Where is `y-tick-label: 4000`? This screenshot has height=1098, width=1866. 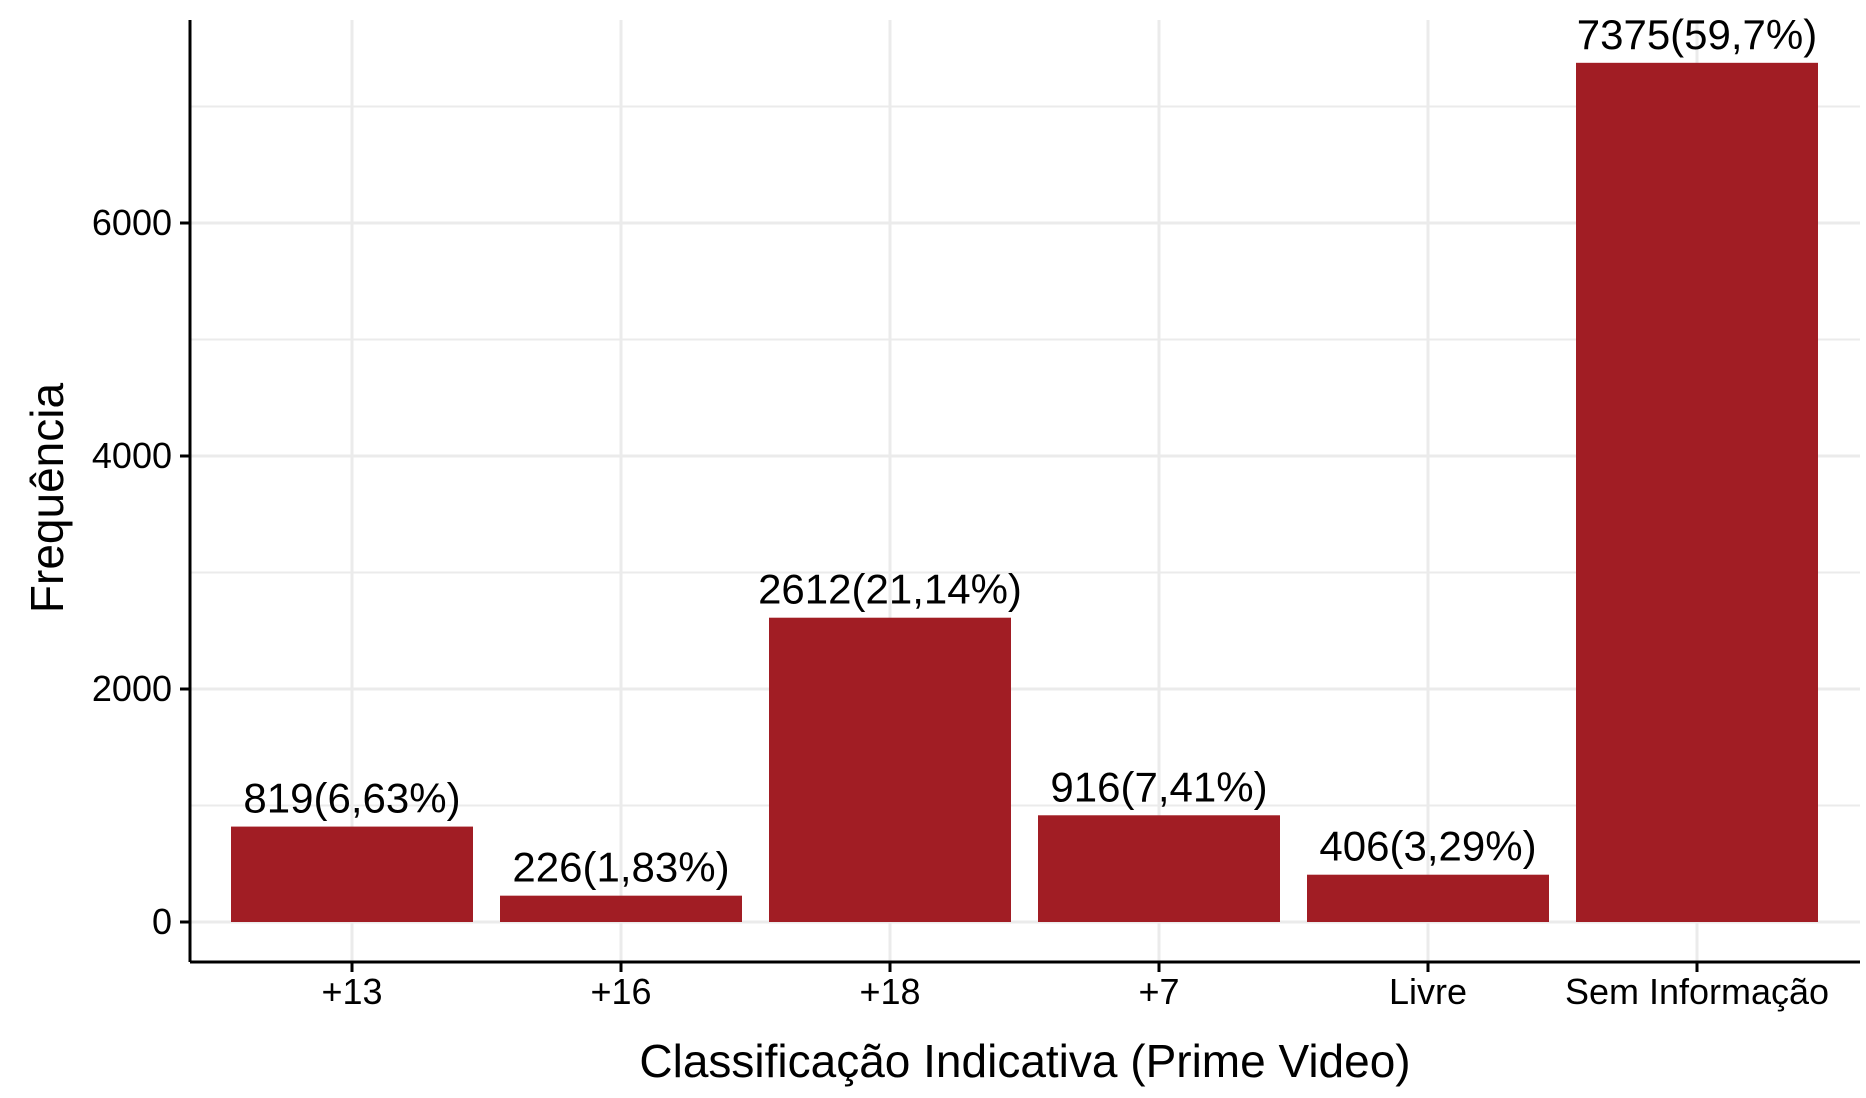 y-tick-label: 4000 is located at coordinates (132, 455).